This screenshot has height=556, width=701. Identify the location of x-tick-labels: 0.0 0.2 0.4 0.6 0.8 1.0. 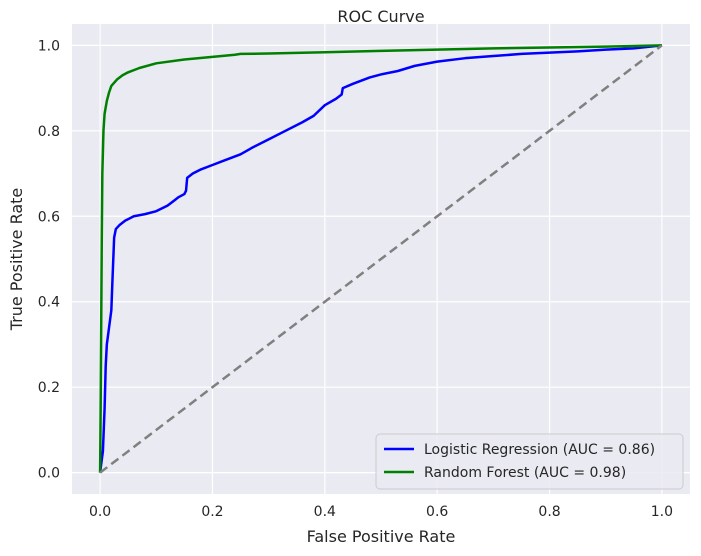
(381, 512).